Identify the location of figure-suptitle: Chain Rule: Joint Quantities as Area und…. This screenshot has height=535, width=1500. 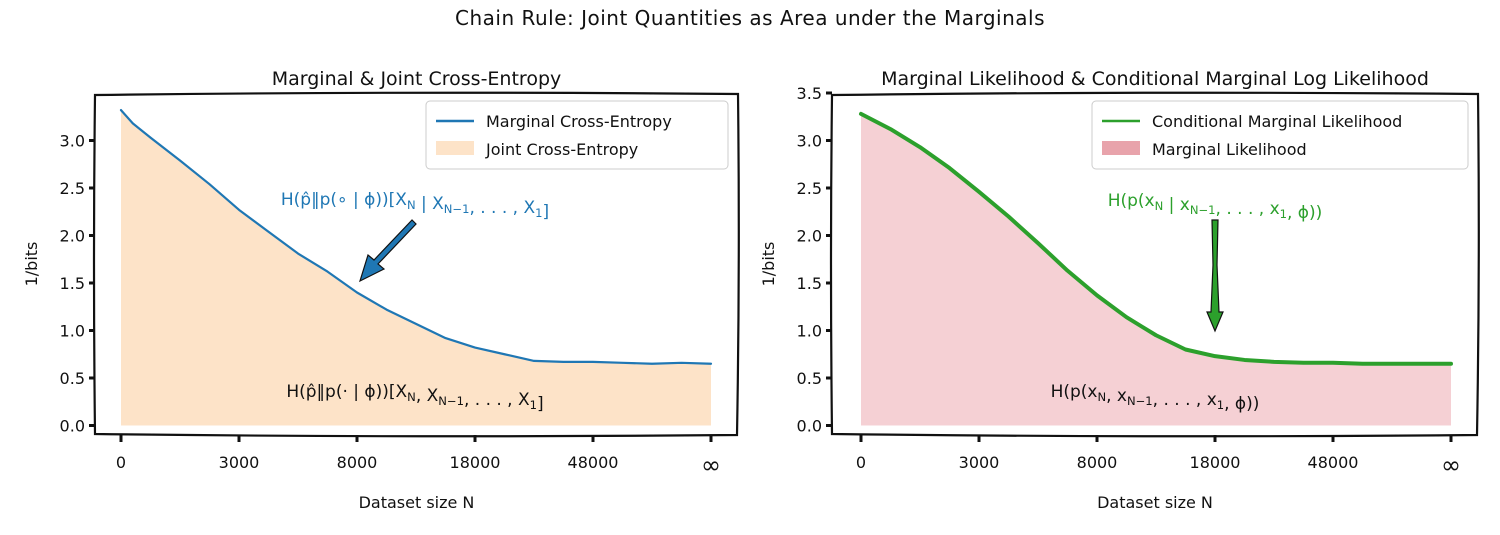
(750, 18).